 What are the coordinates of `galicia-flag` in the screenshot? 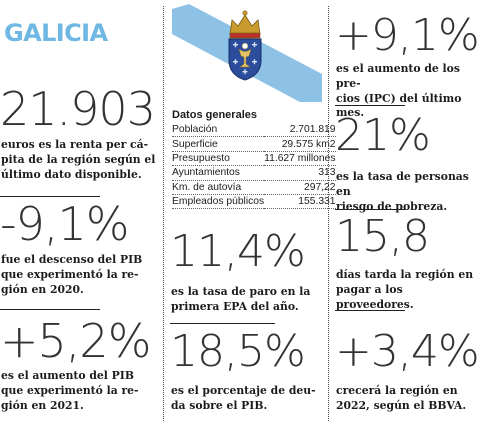 It's located at (247, 53).